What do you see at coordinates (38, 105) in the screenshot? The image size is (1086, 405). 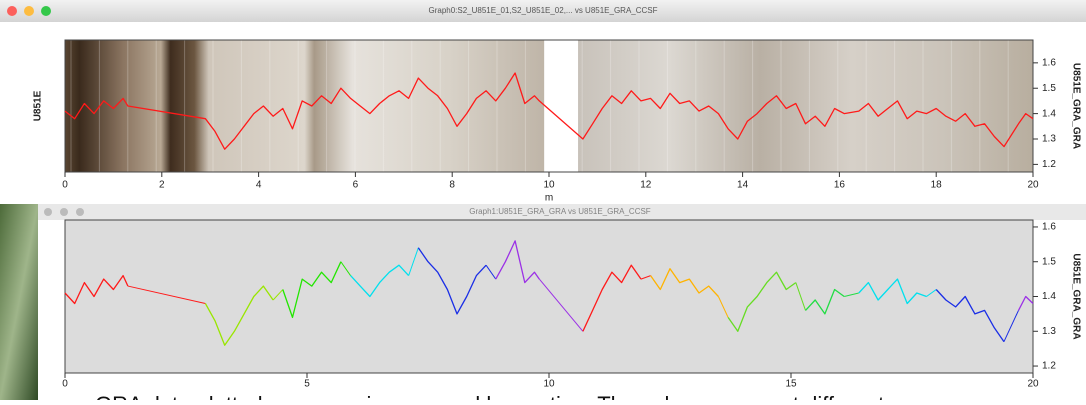 I see `y-axis-label: U851E` at bounding box center [38, 105].